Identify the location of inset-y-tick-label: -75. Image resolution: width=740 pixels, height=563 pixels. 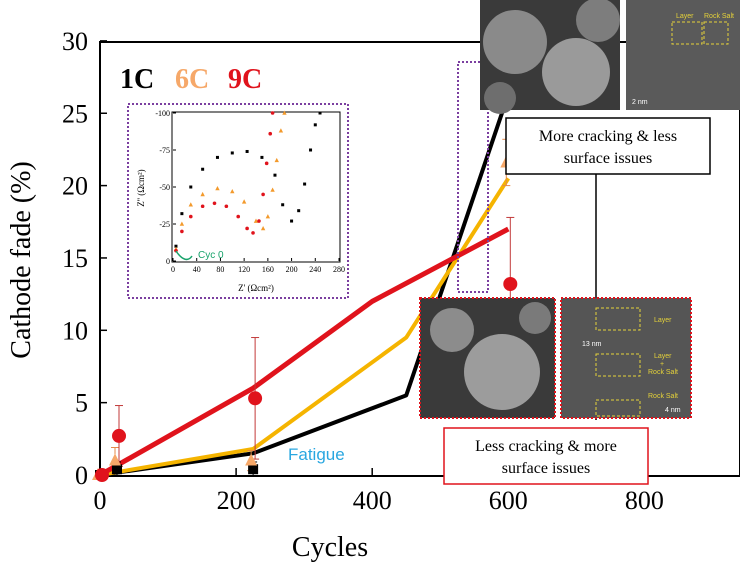
(164, 150).